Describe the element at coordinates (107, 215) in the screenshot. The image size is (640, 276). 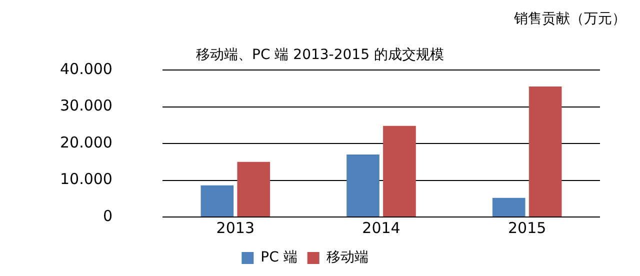
I see `y-tick-label: 0` at that location.